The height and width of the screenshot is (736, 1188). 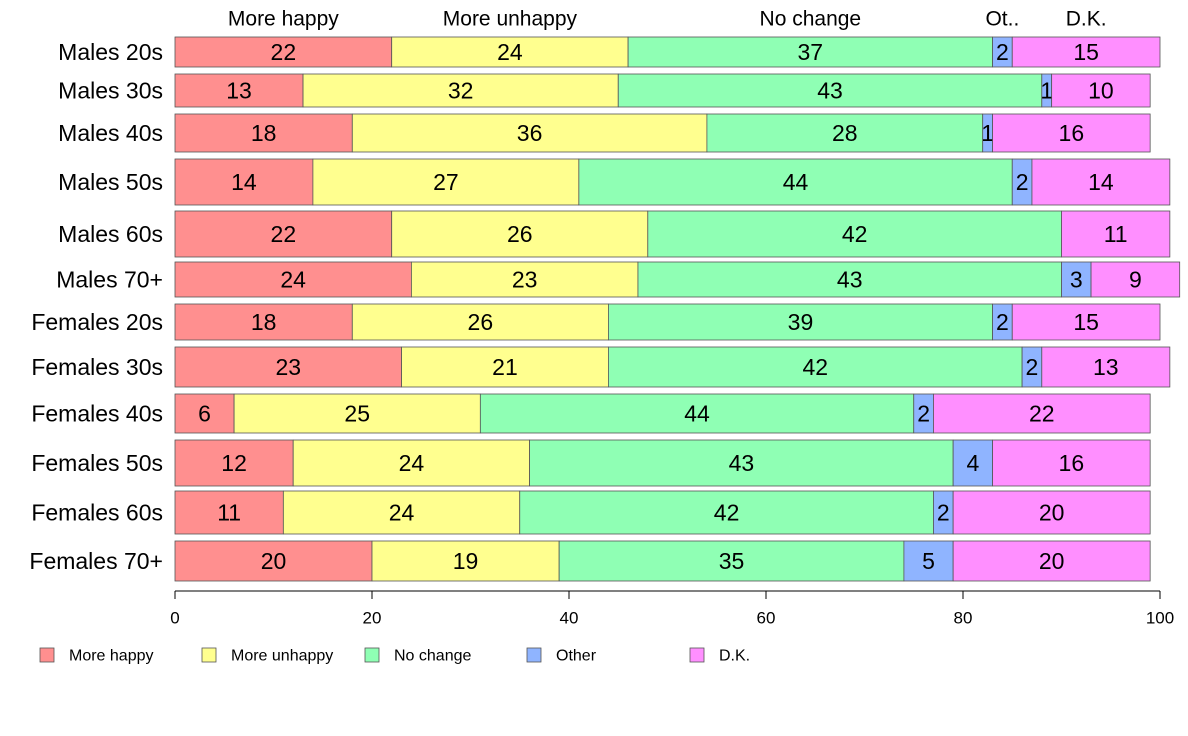 What do you see at coordinates (111, 656) in the screenshot?
I see `legend-label: More happy` at bounding box center [111, 656].